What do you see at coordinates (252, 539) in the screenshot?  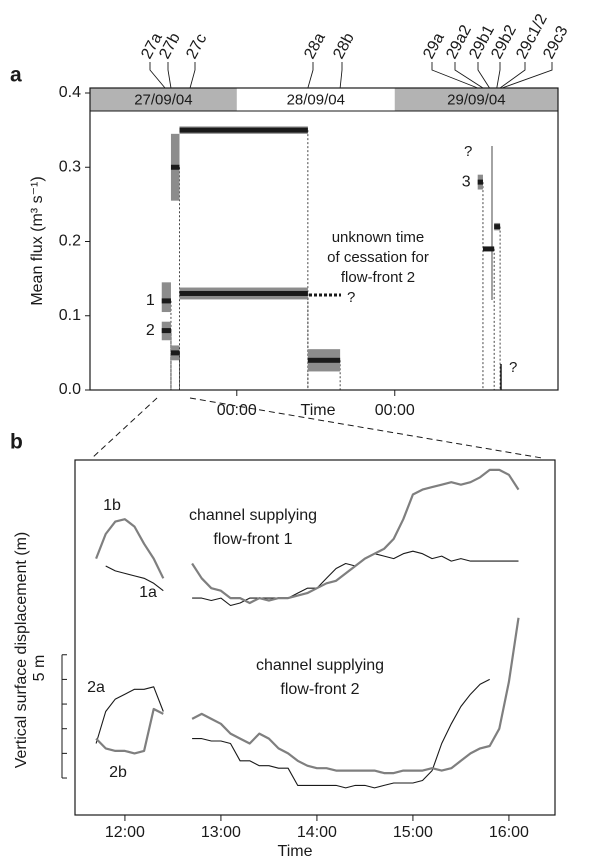 I see `annotation: flow-front 1` at bounding box center [252, 539].